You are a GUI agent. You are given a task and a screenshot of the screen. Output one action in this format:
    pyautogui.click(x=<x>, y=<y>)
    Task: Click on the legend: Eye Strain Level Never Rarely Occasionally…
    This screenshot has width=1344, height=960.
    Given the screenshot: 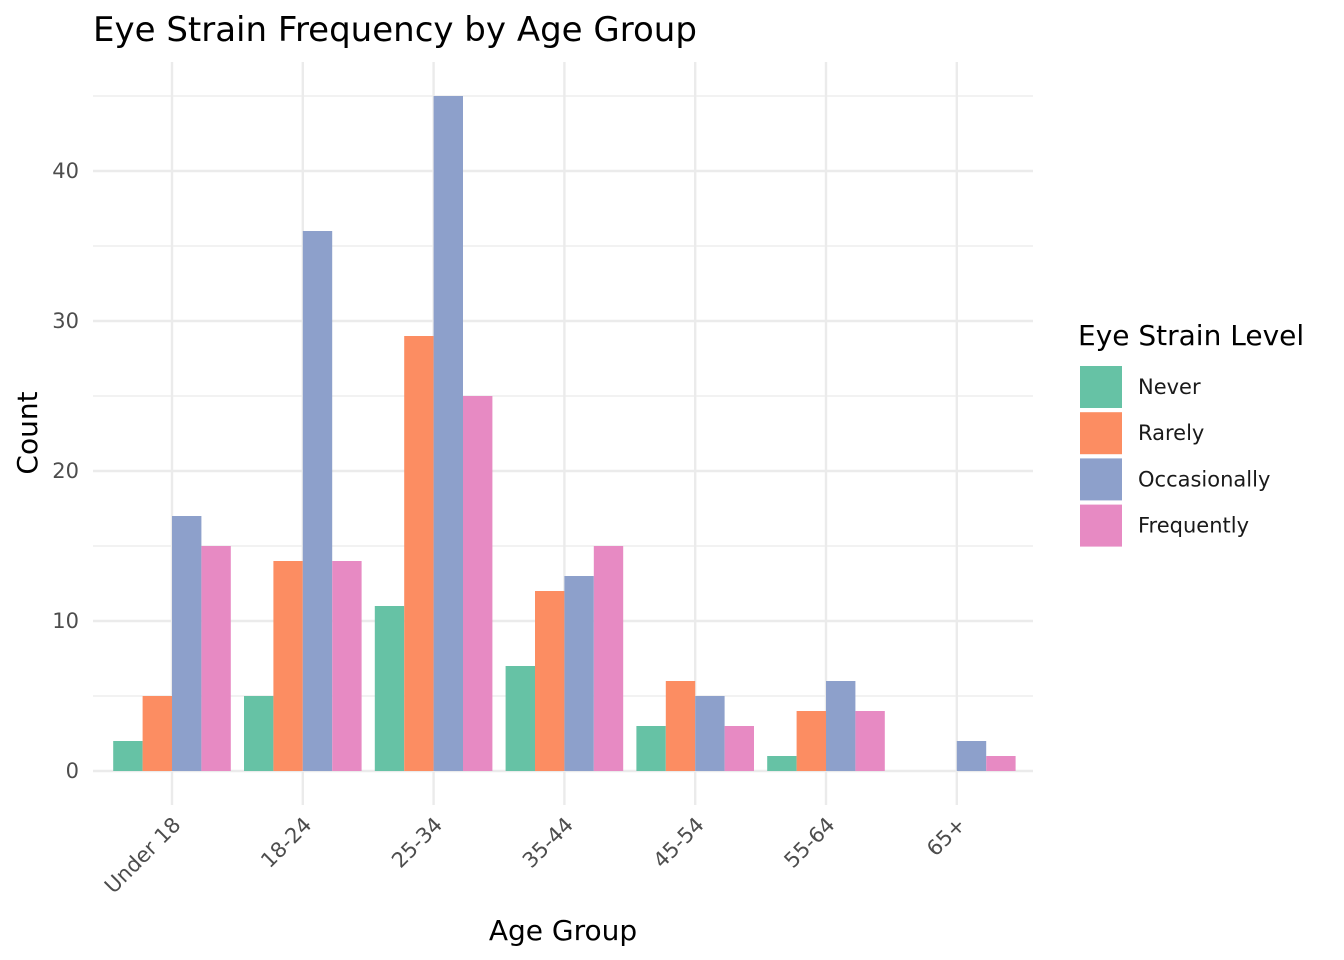 What is the action you would take?
    pyautogui.click(x=1191, y=433)
    